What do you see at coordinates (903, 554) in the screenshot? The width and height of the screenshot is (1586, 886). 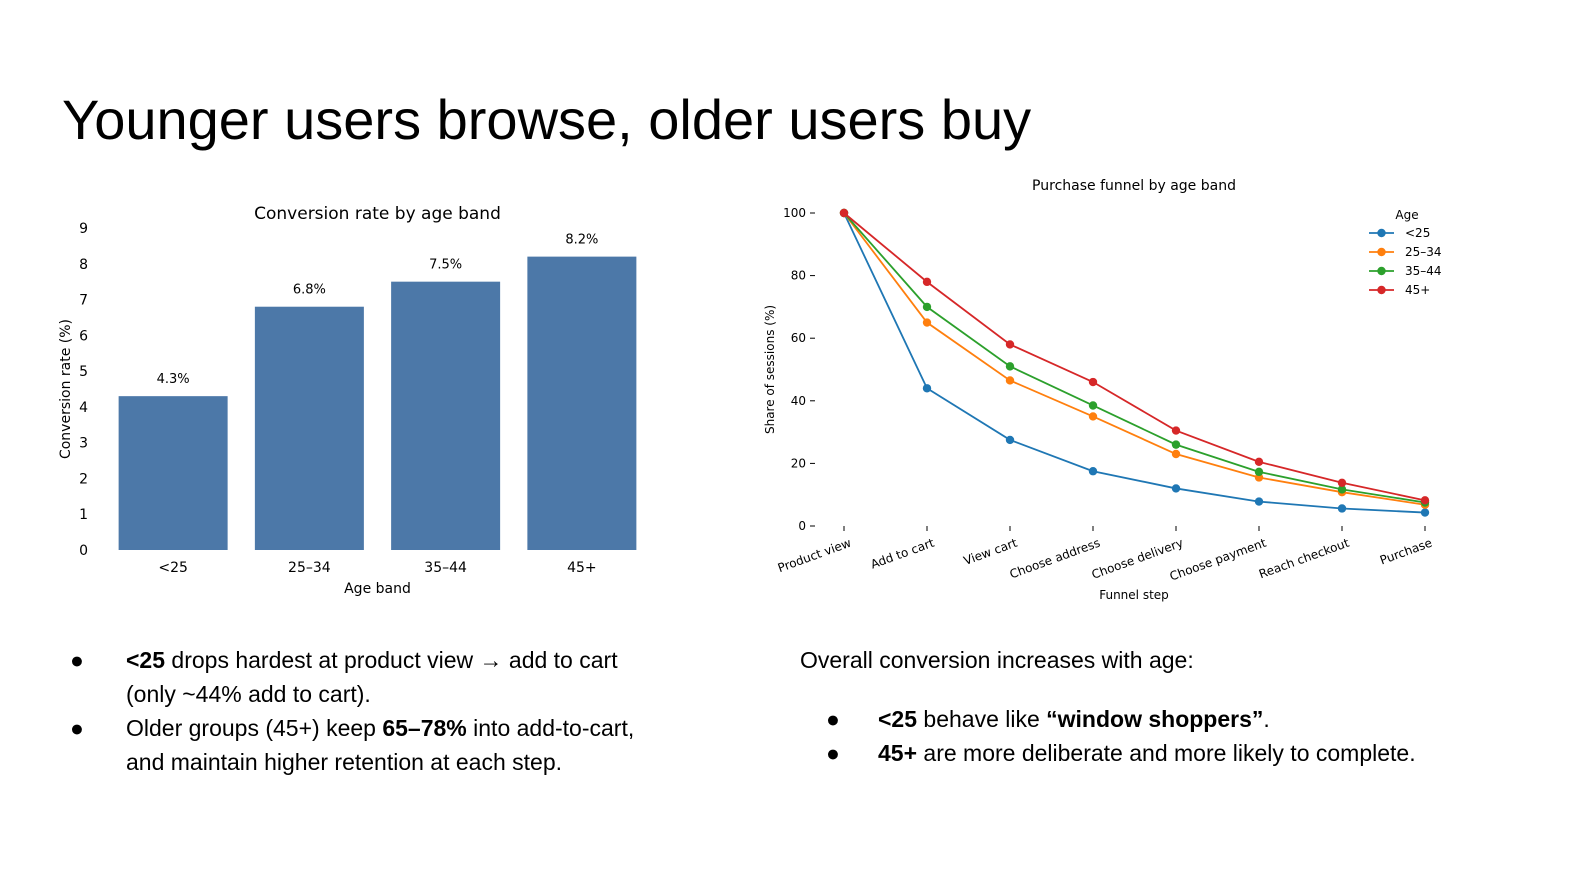 I see `x-tick-label: Add to cart` at bounding box center [903, 554].